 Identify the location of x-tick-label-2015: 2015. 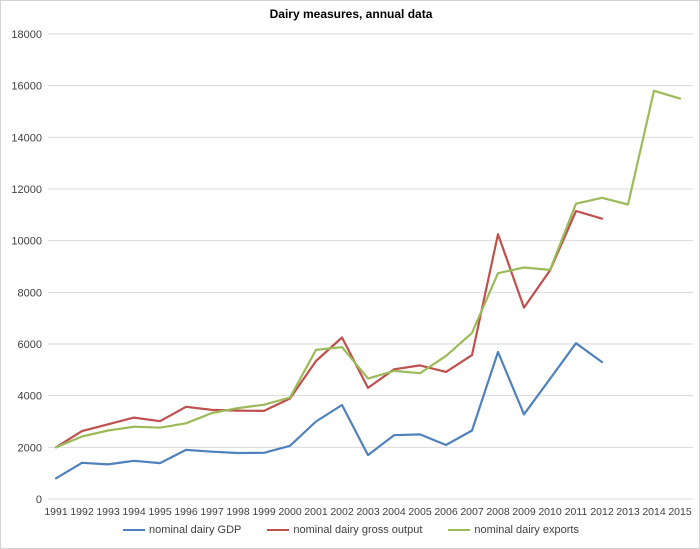
(680, 512).